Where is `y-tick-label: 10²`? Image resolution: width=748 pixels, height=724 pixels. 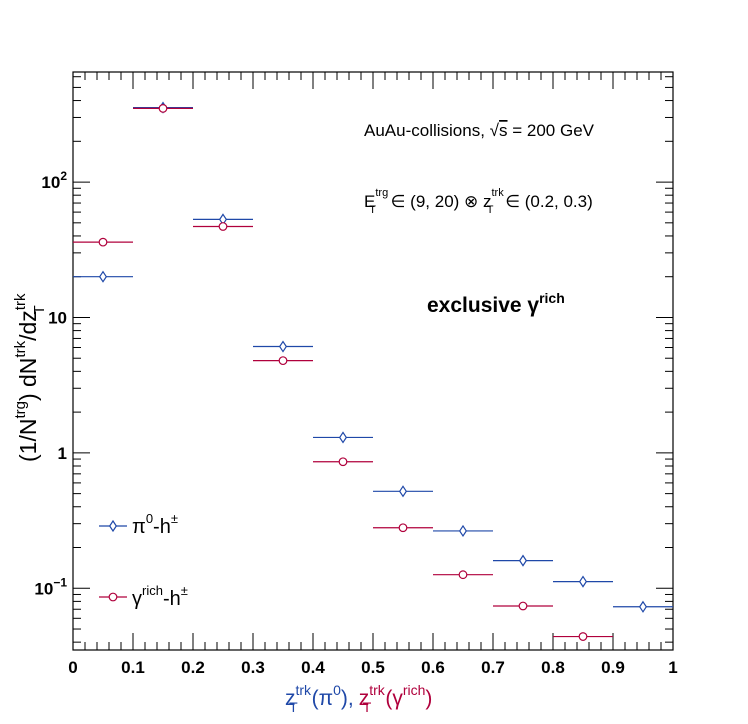
y-tick-label: 10² is located at coordinates (54, 180).